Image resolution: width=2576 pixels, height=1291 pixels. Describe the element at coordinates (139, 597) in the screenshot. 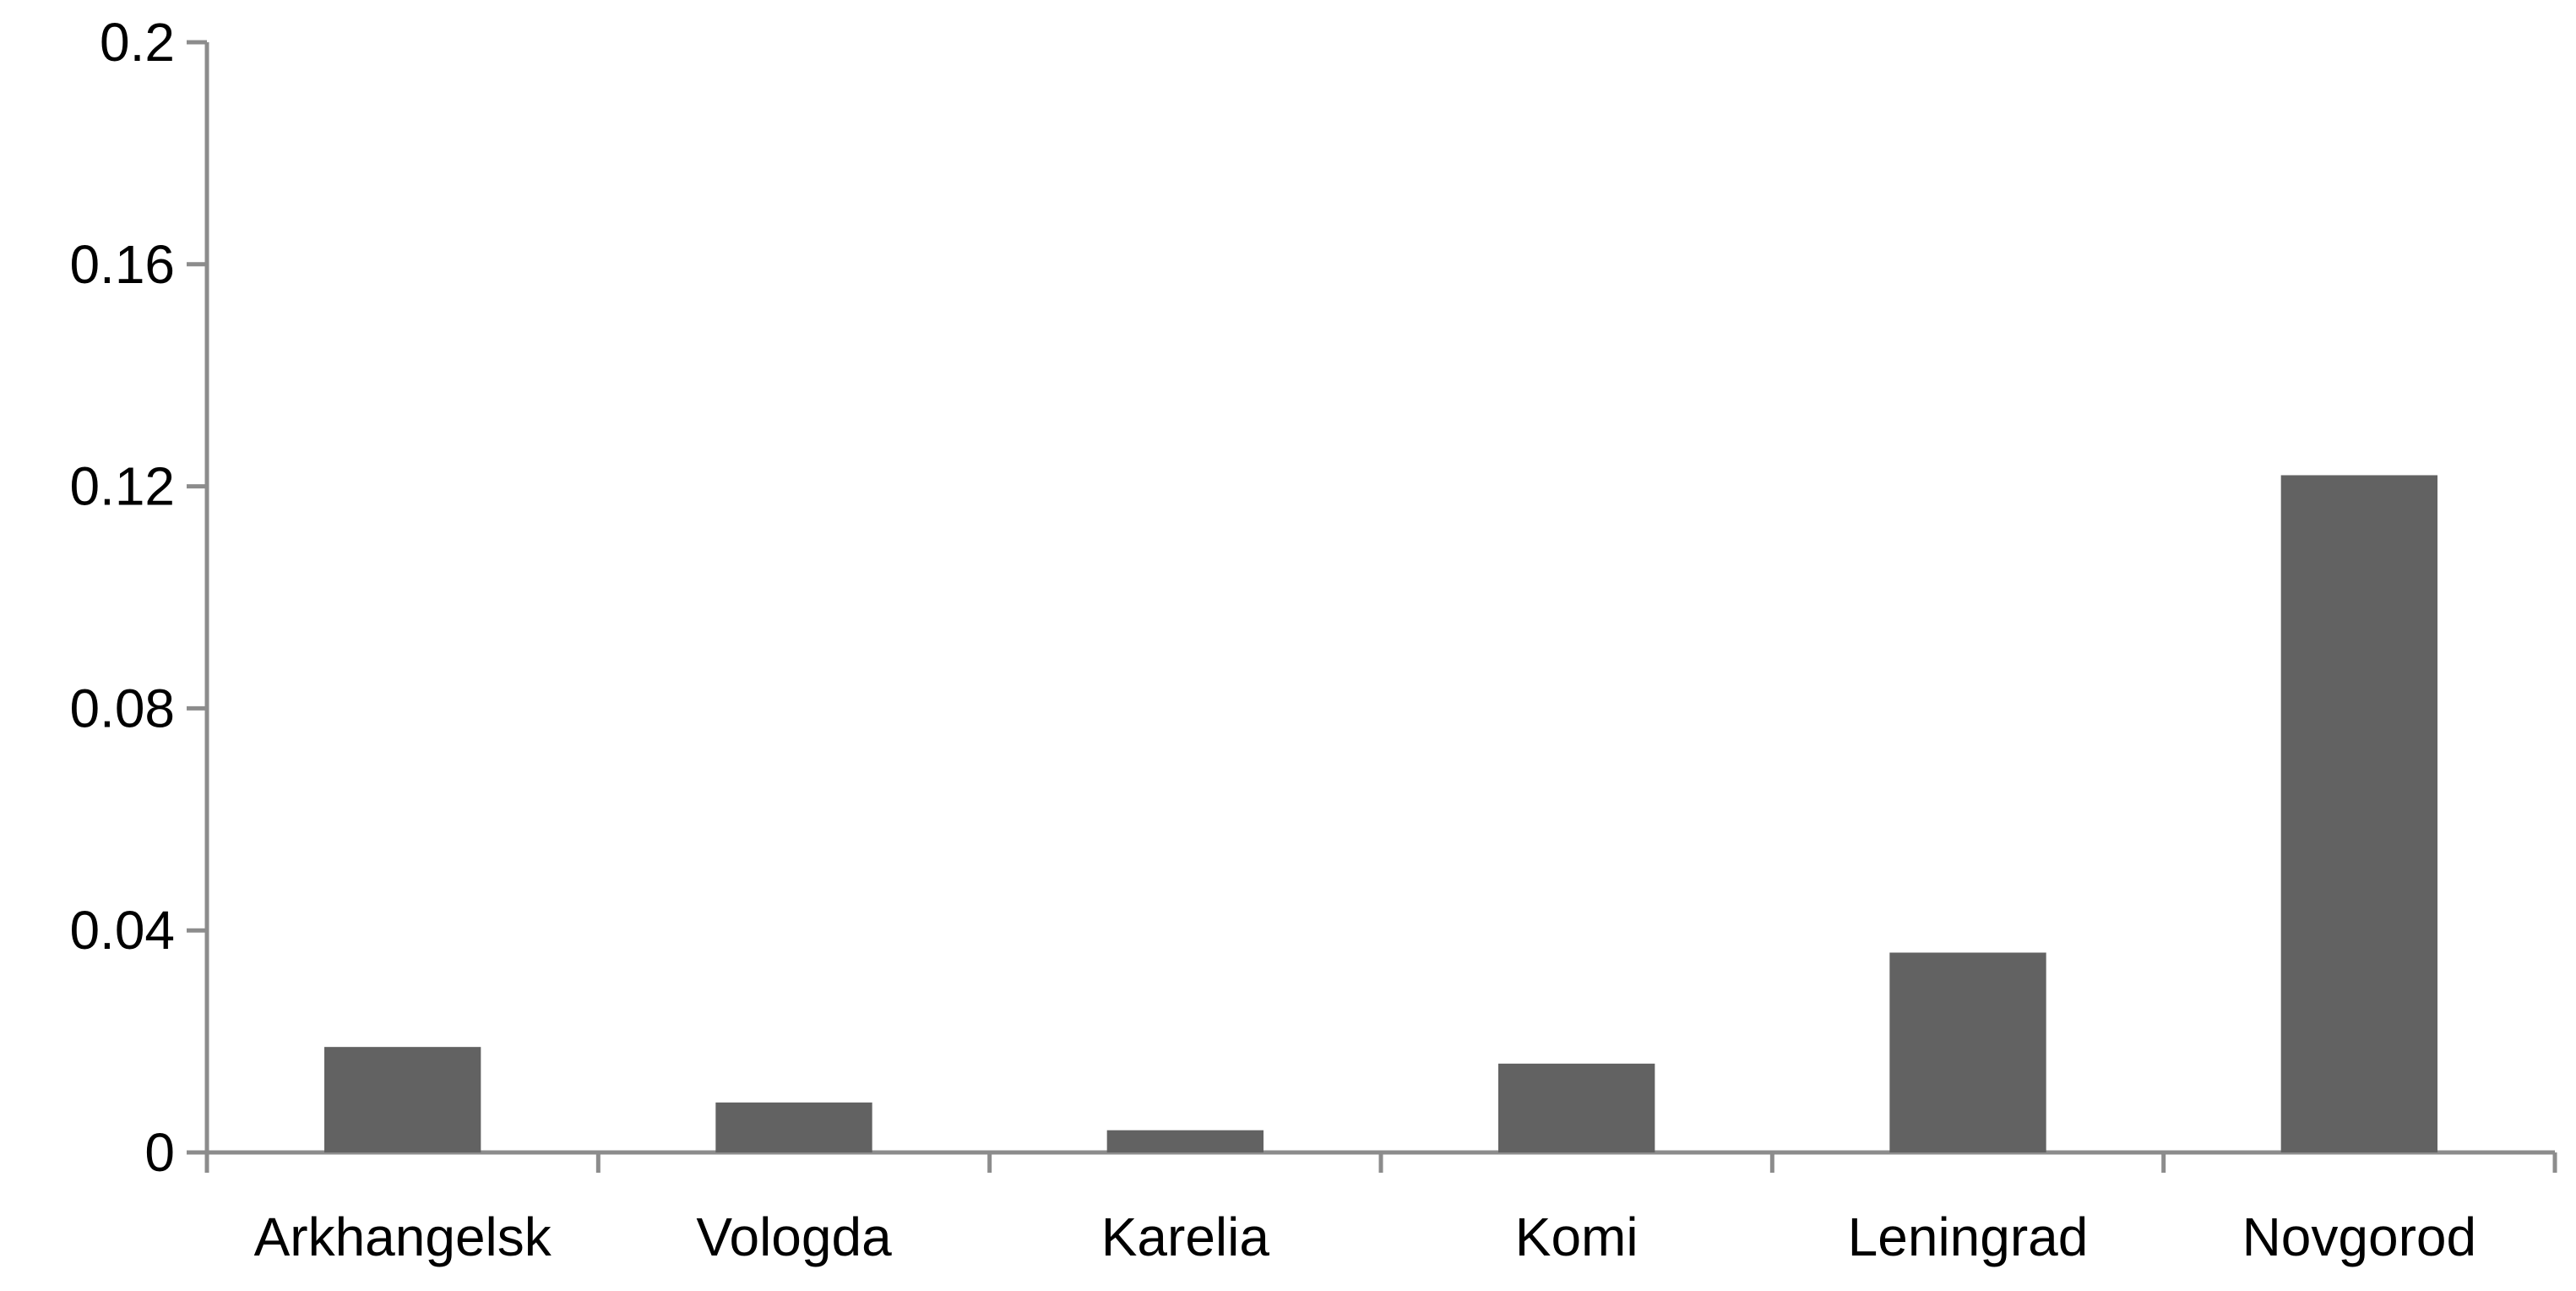

I see `y-axis: 0 0.04 0.08 0.12 0.16 0.2` at that location.